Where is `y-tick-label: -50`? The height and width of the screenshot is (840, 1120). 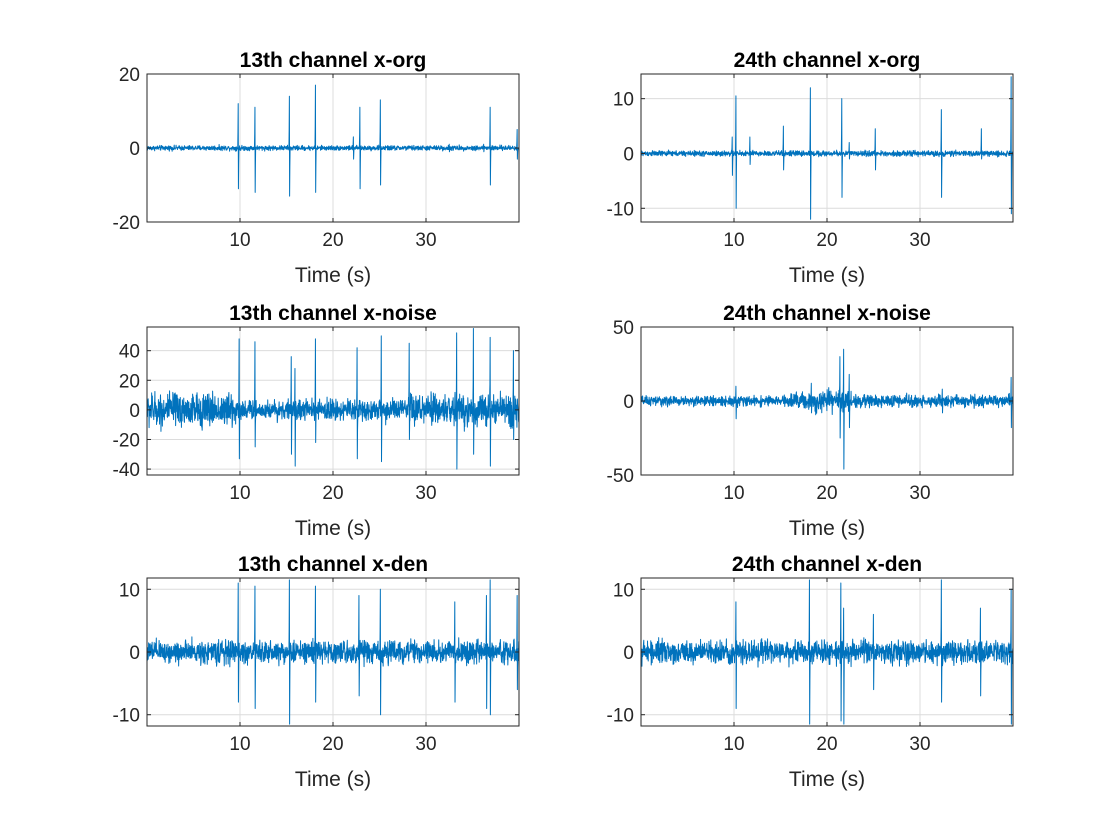 y-tick-label: -50 is located at coordinates (620, 476).